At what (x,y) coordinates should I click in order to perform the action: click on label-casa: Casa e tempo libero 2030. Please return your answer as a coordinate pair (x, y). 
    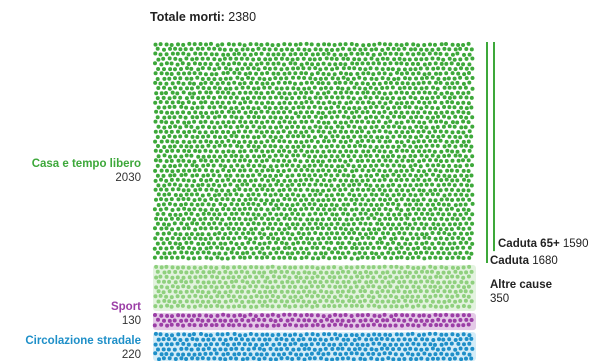
    Looking at the image, I should click on (86, 171).